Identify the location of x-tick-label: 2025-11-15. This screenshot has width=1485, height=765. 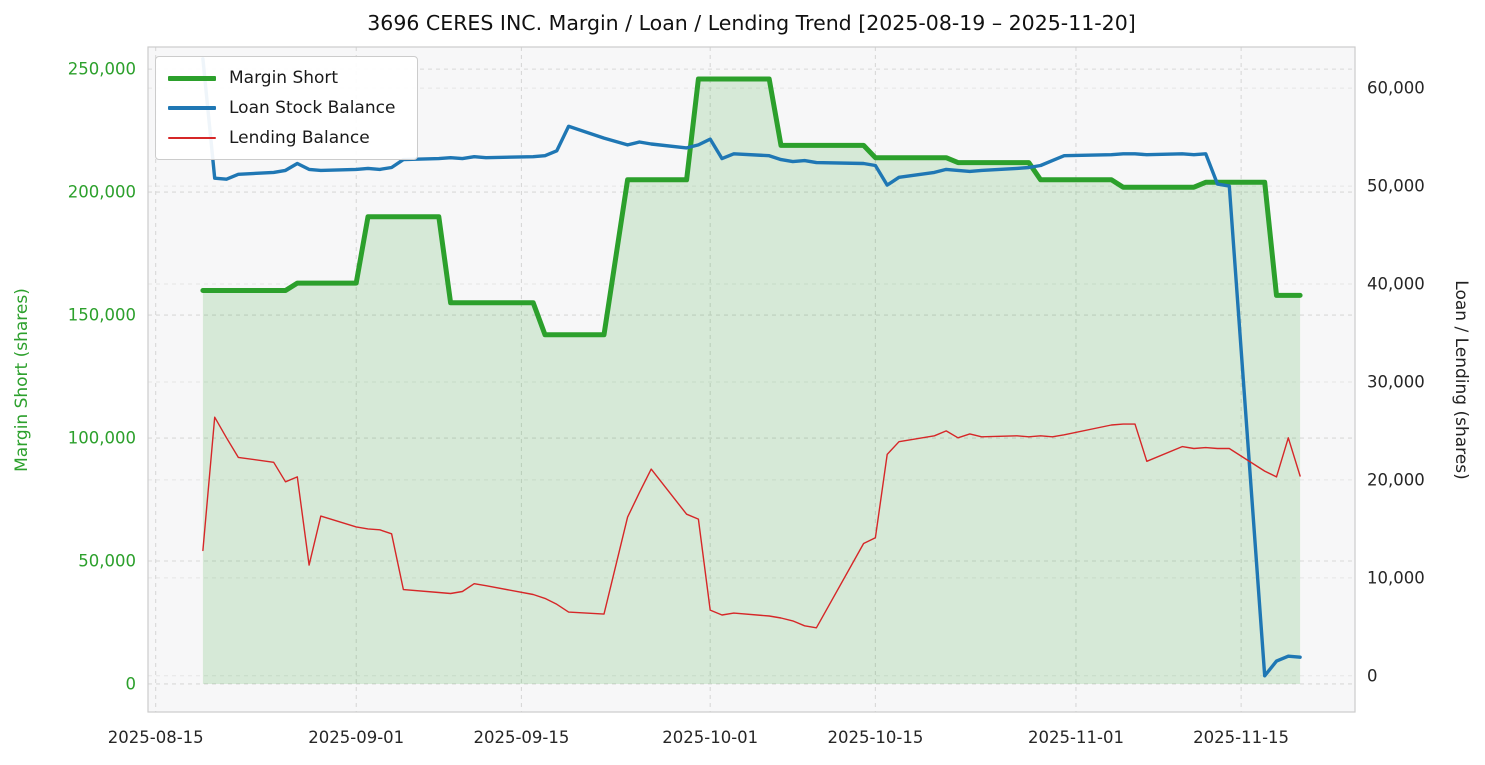
(1241, 737).